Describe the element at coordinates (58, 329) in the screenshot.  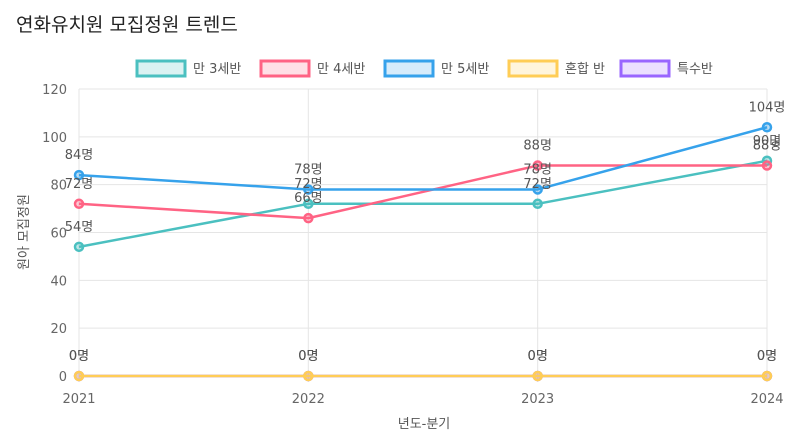
I see `y-tick-label: 20` at that location.